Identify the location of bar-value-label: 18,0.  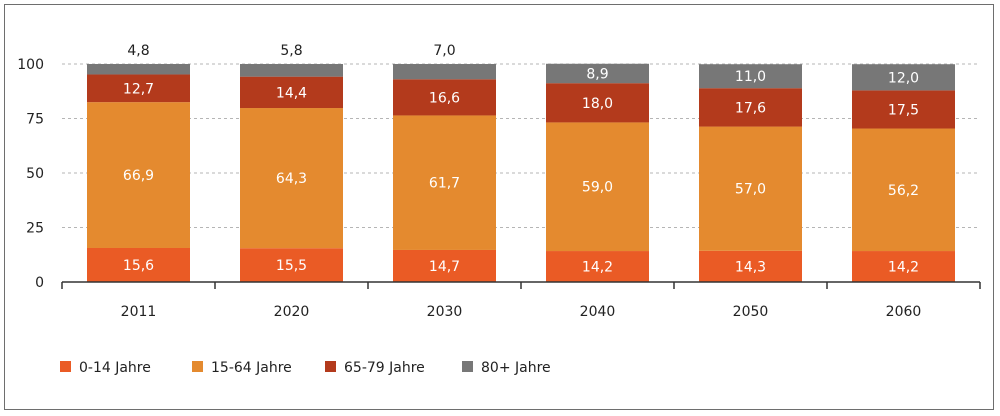
(597, 104).